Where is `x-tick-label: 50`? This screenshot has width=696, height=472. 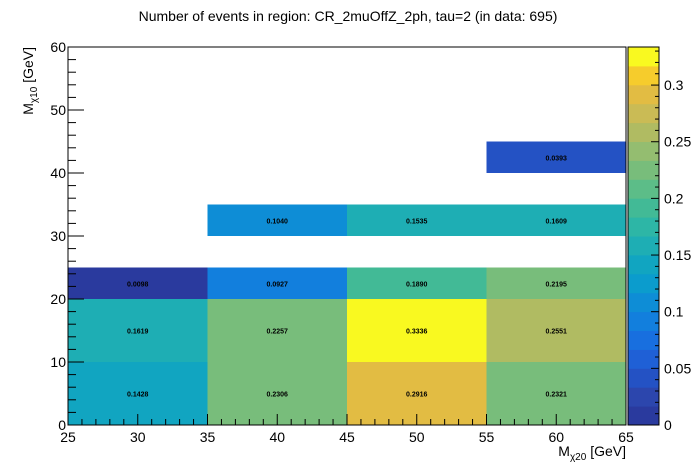
x-tick-label: 50 is located at coordinates (417, 437).